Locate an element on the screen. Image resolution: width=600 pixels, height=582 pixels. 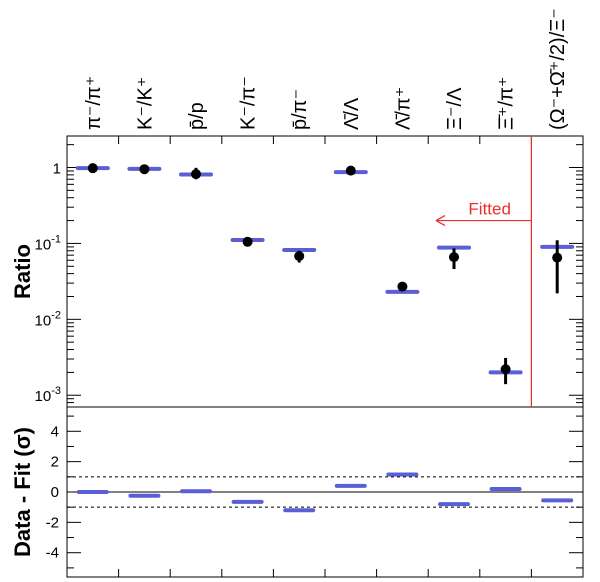
category-label: (Ω⁻+Ω̄⁺/2)/Ξ⁻ is located at coordinates (558, 69).